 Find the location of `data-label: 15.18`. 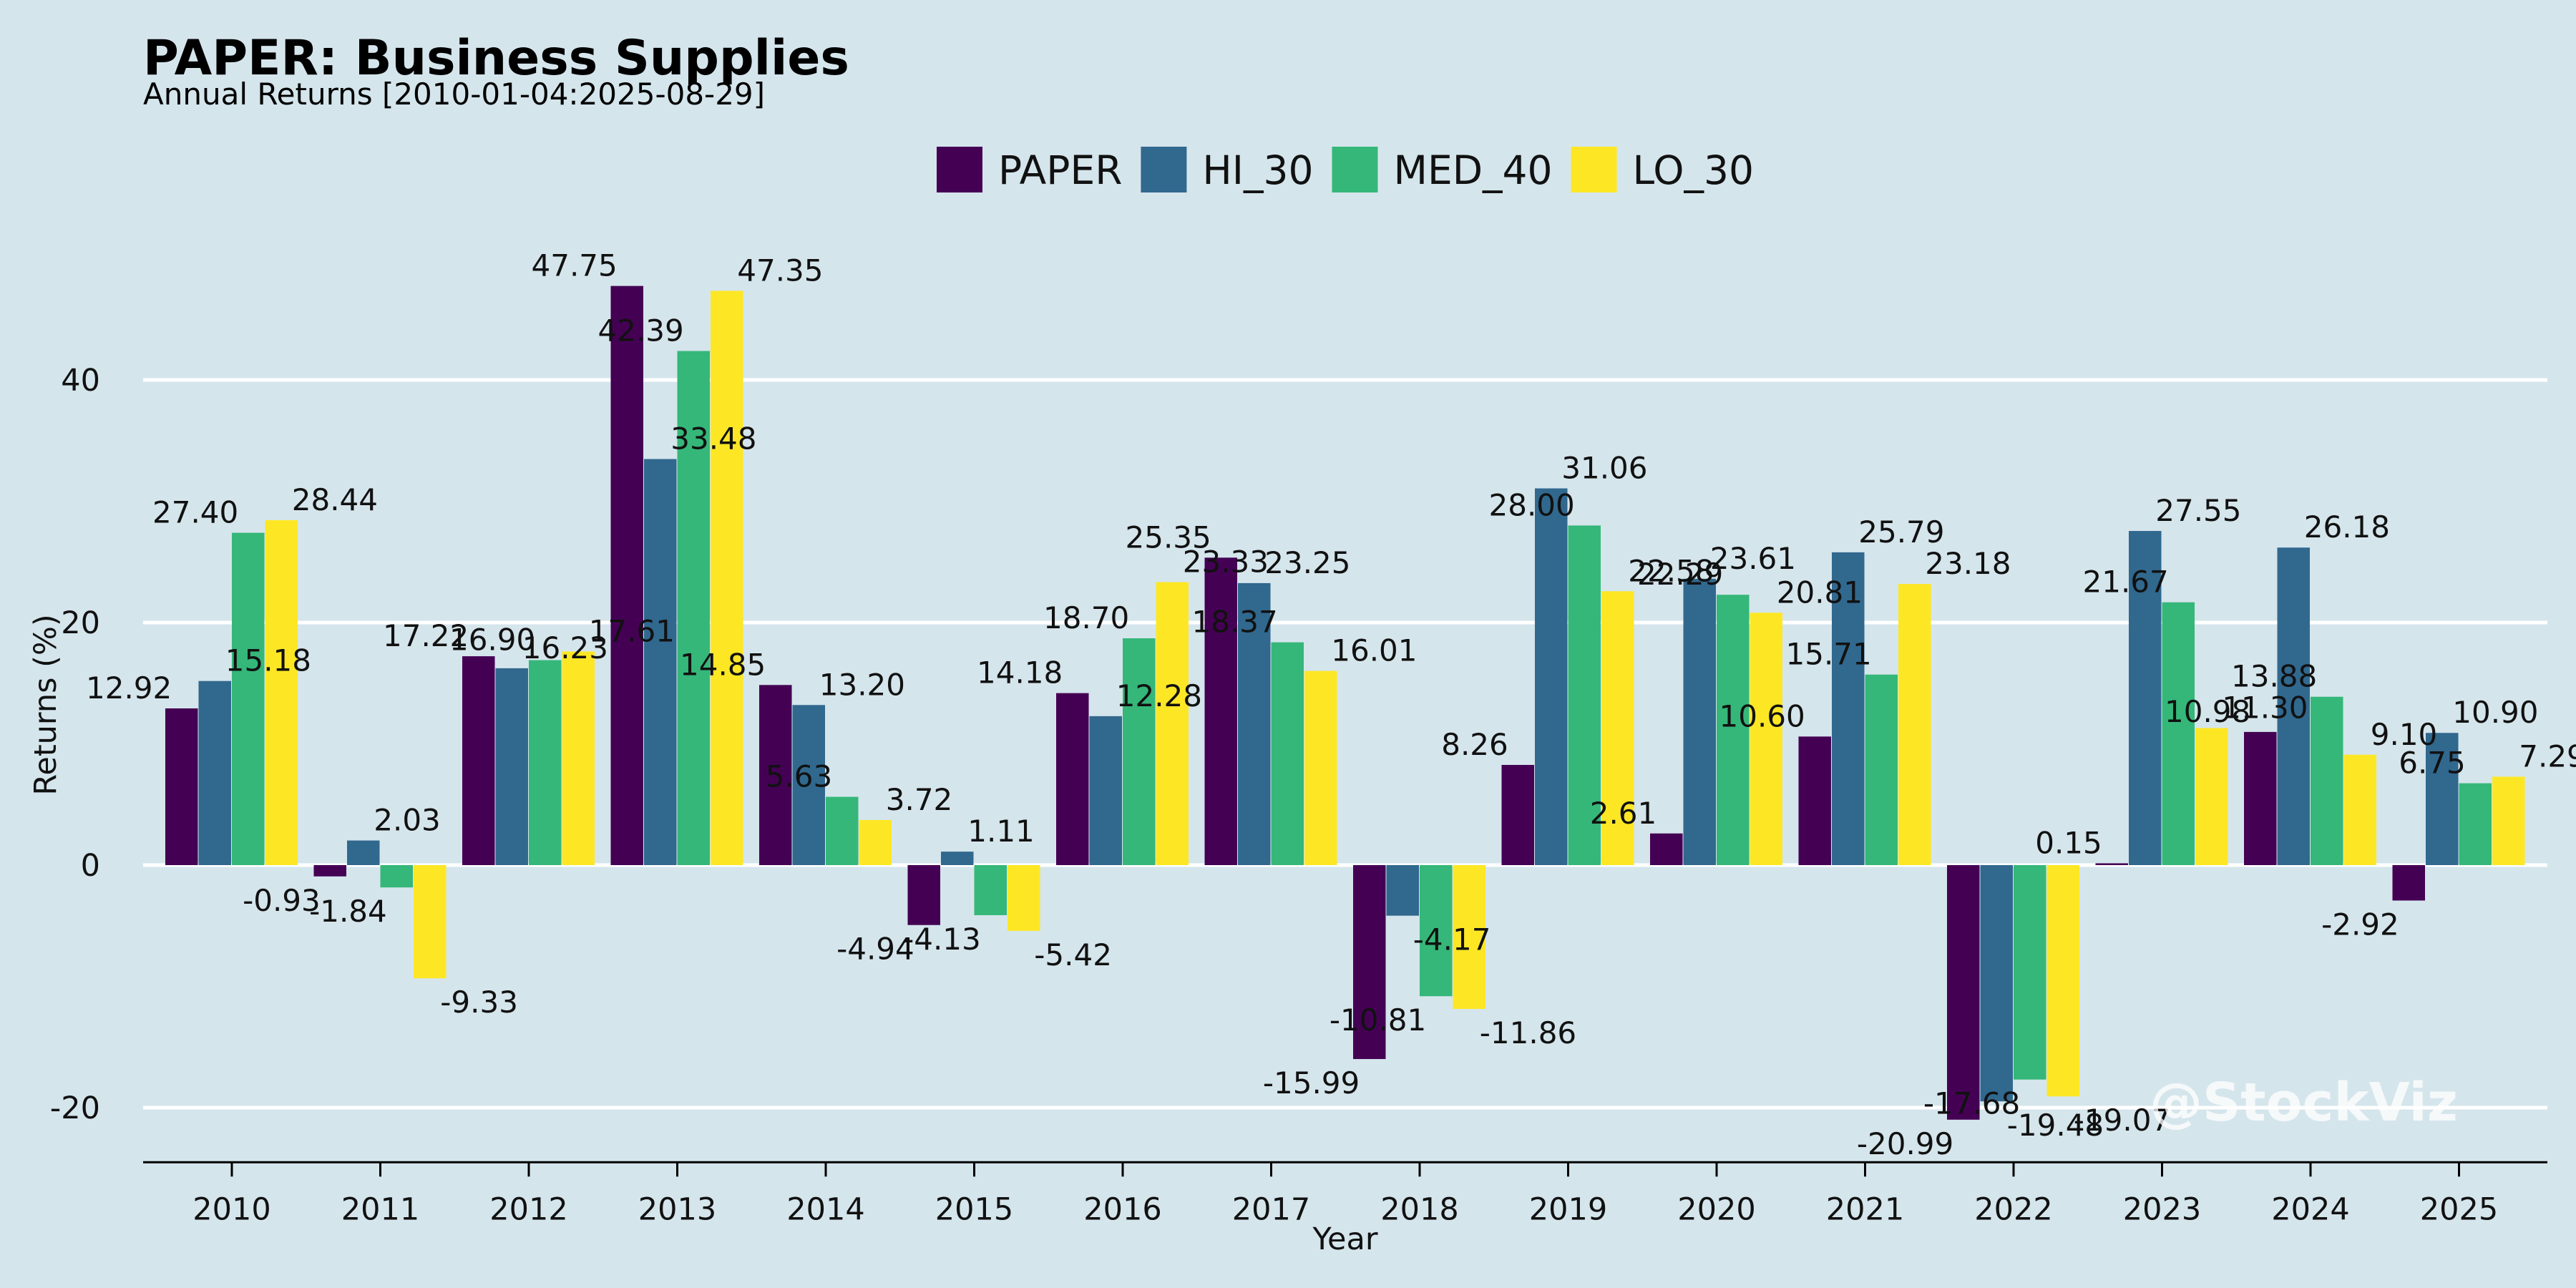

data-label: 15.18 is located at coordinates (268, 660).